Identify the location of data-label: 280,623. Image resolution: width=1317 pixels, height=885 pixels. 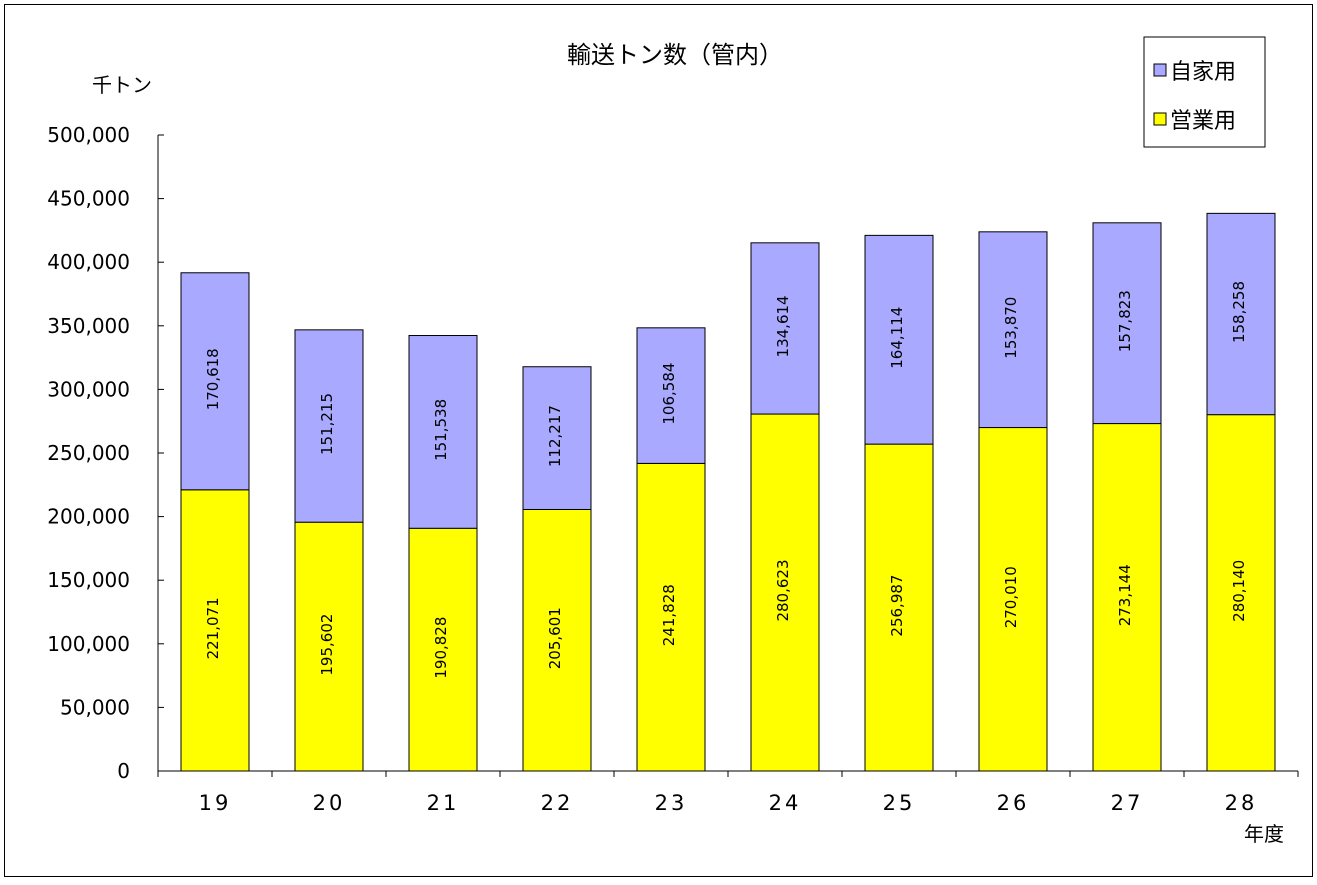
(783, 591).